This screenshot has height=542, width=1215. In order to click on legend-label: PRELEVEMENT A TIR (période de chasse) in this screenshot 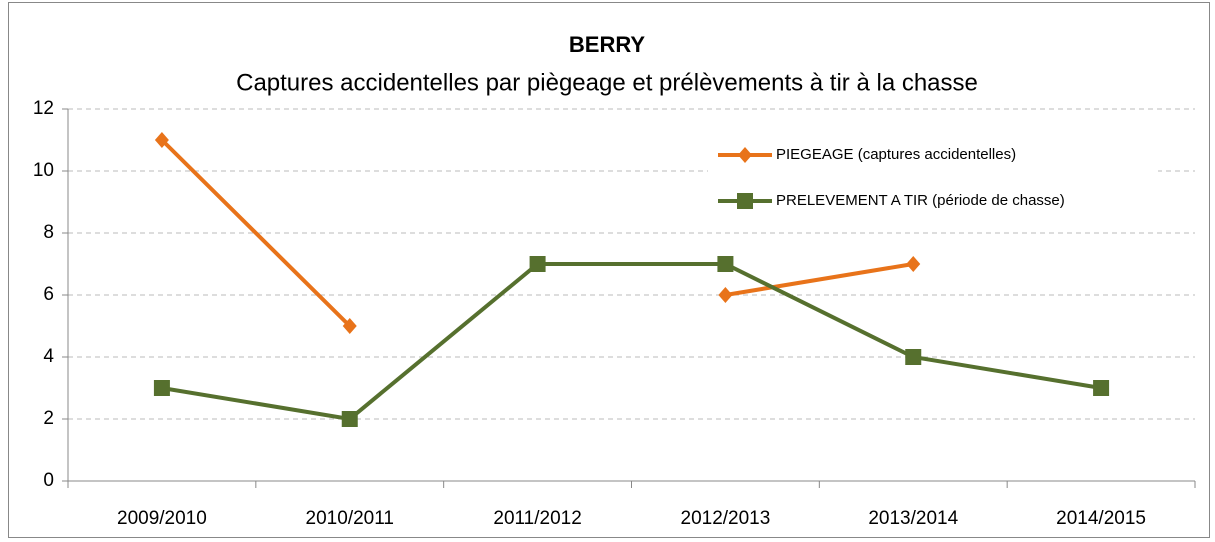, I will do `click(920, 200)`.